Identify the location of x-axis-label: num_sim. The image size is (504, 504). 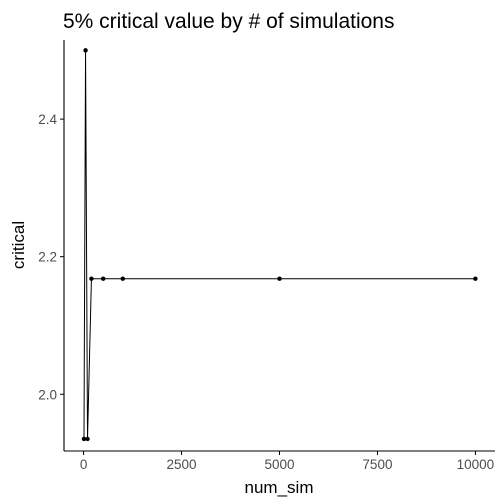
(279, 487).